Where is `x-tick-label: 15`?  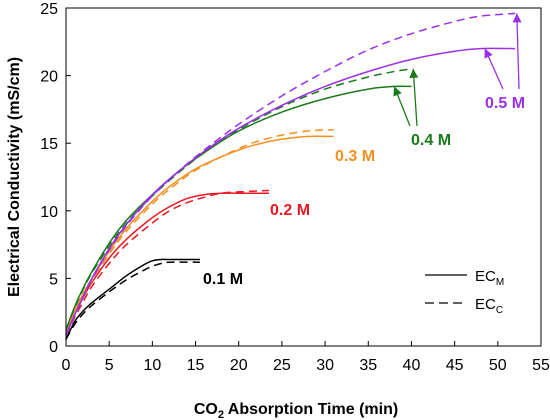
x-tick-label: 15 is located at coordinates (196, 365).